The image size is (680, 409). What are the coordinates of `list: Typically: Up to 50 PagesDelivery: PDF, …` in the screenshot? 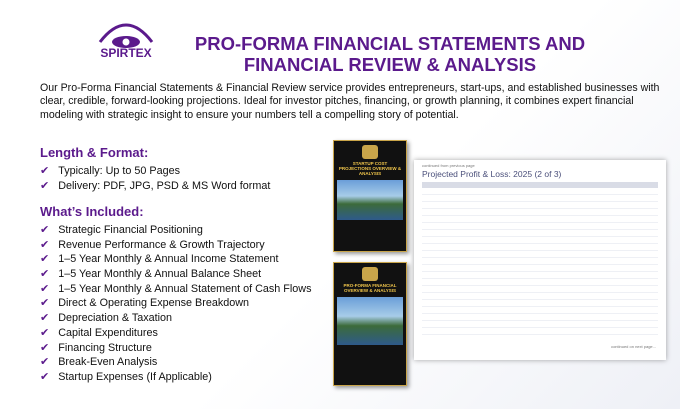 It's located at (155, 178).